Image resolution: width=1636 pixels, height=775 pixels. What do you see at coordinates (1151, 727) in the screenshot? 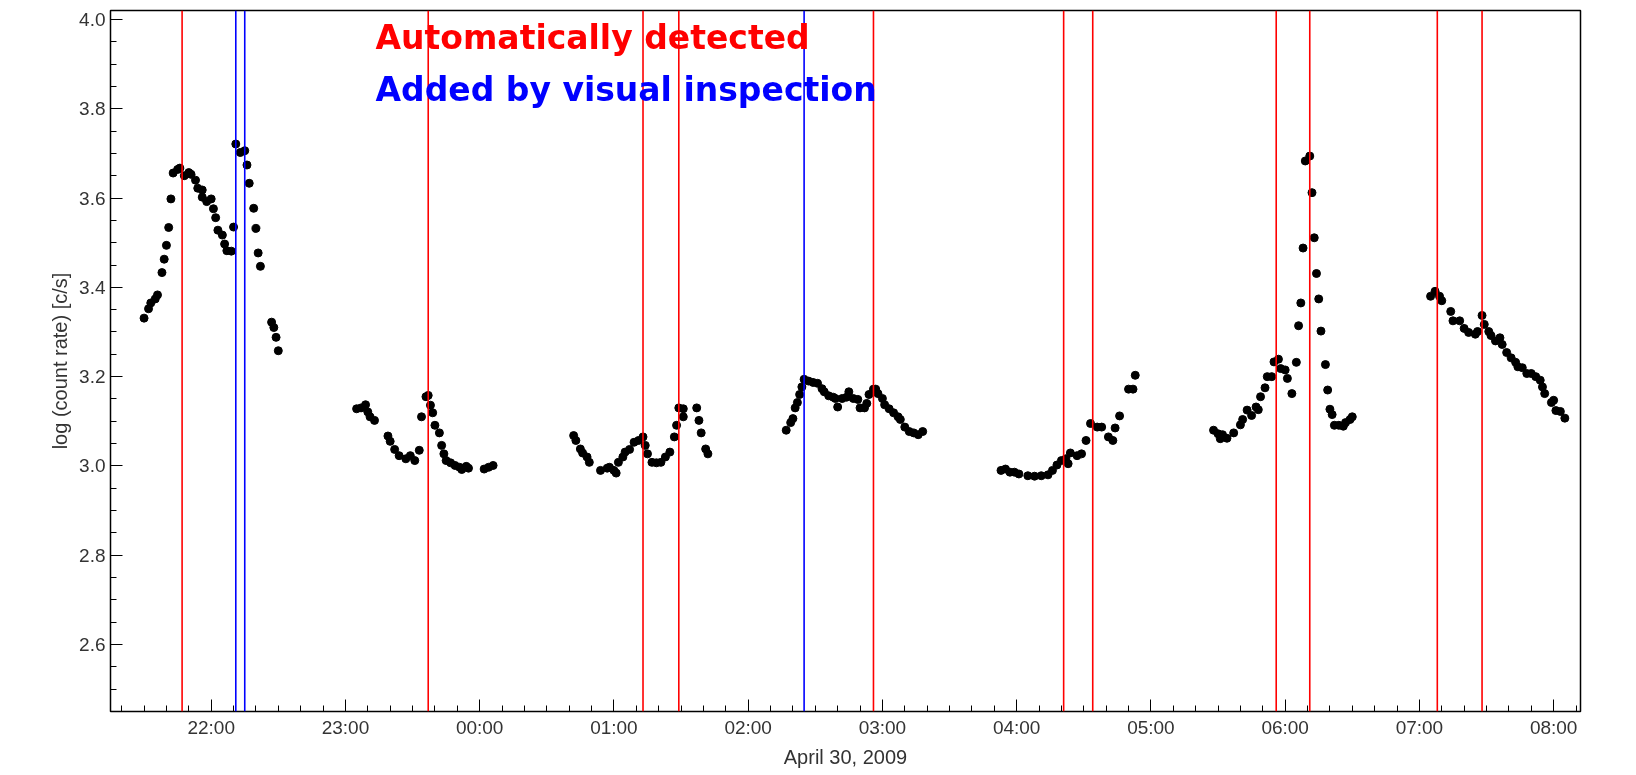
I see `x-tick-label: 05:00` at bounding box center [1151, 727].